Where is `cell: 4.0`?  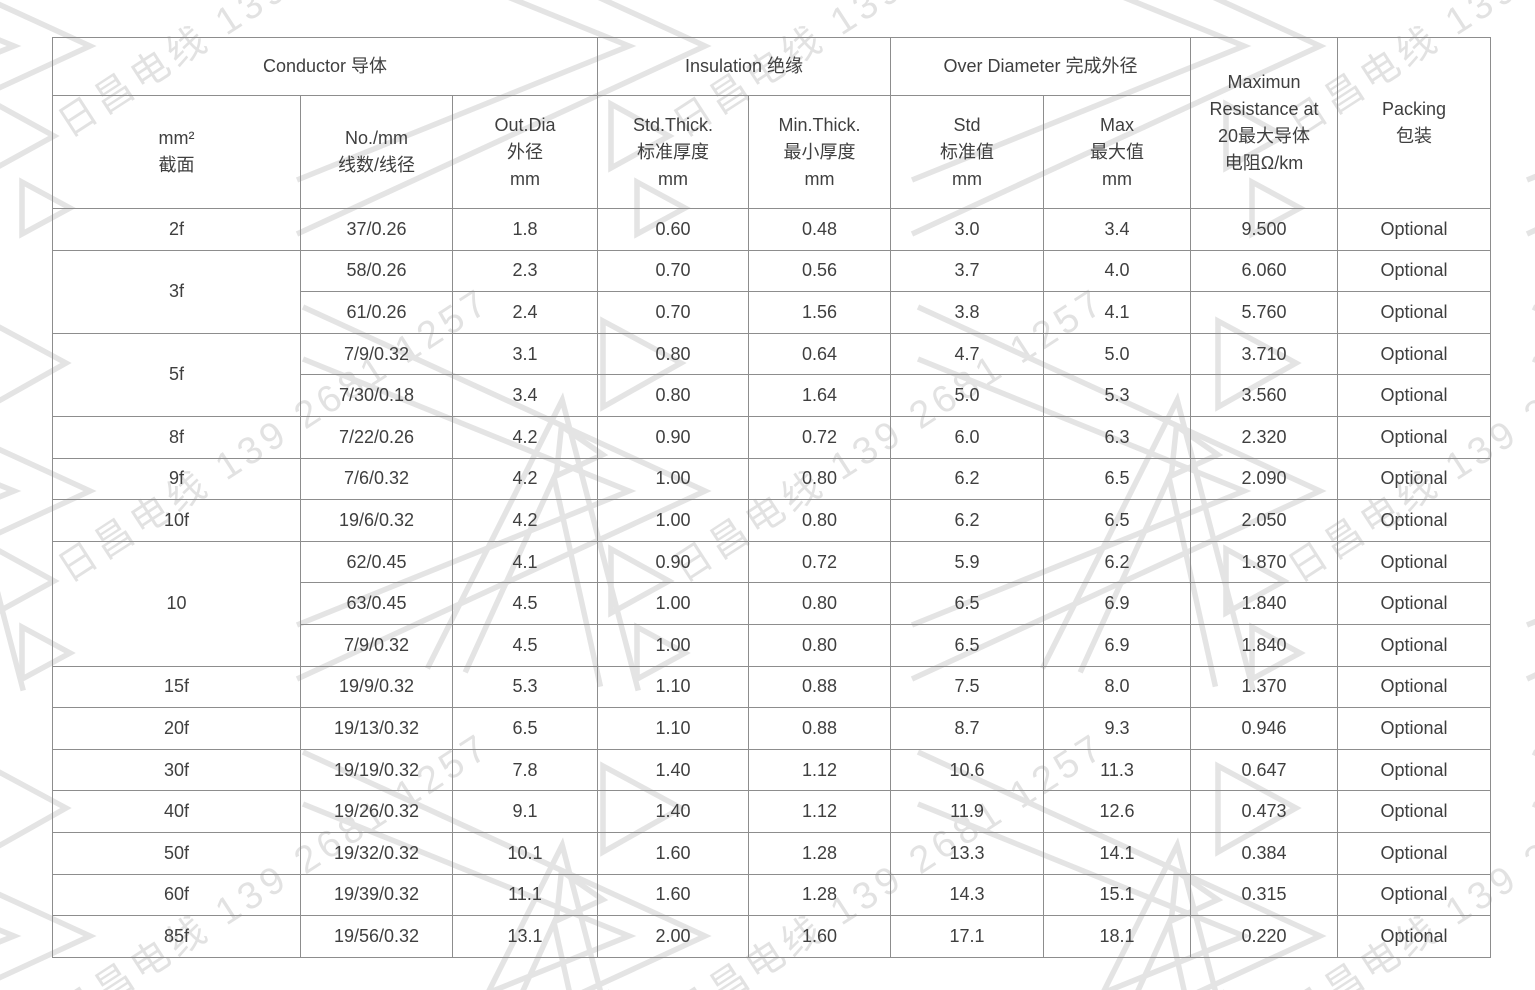 cell: 4.0 is located at coordinates (1117, 271).